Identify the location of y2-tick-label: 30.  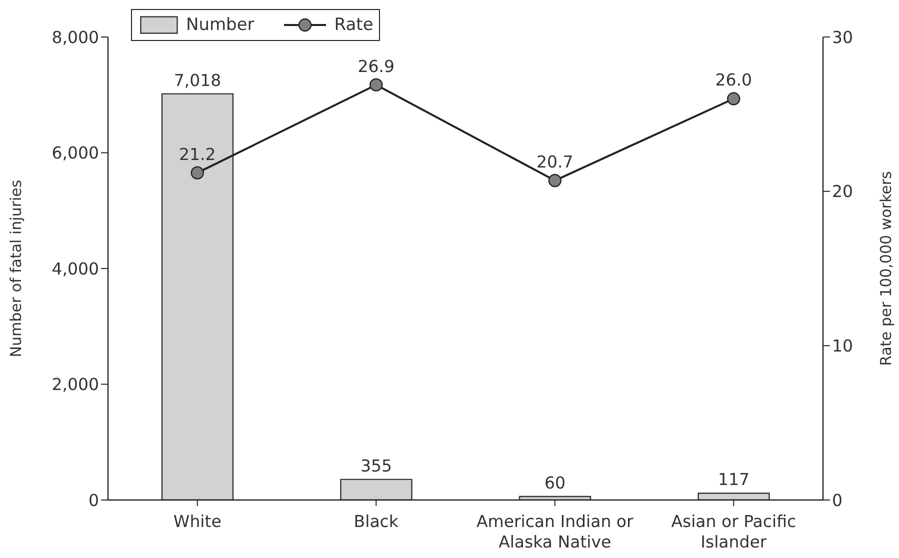
(842, 37).